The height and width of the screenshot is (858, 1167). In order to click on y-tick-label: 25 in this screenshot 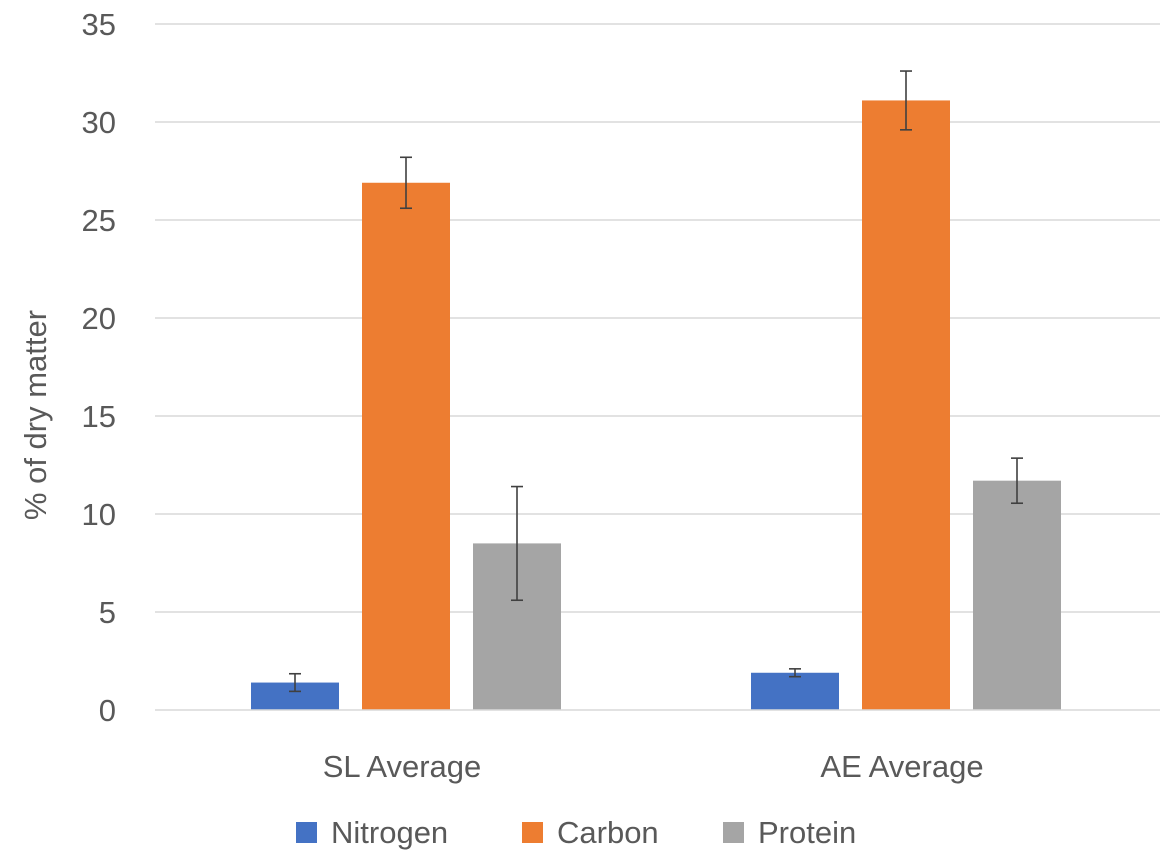, I will do `click(99, 220)`.